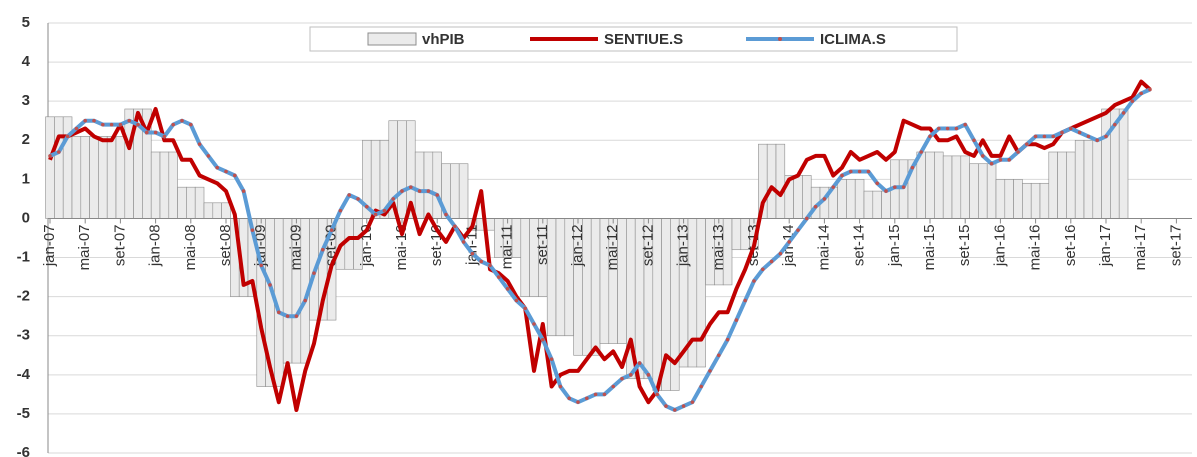 This screenshot has height=457, width=1197. I want to click on x-tick-label: mai-11, so click(507, 246).